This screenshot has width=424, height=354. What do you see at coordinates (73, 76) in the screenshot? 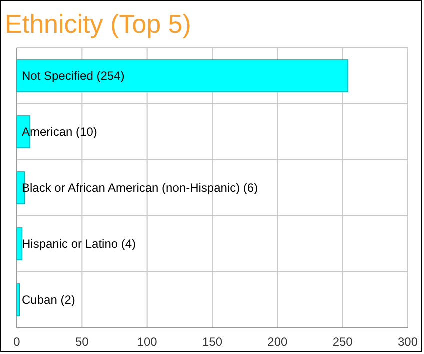
I see `y-tick-label: Not Specified (254)` at bounding box center [73, 76].